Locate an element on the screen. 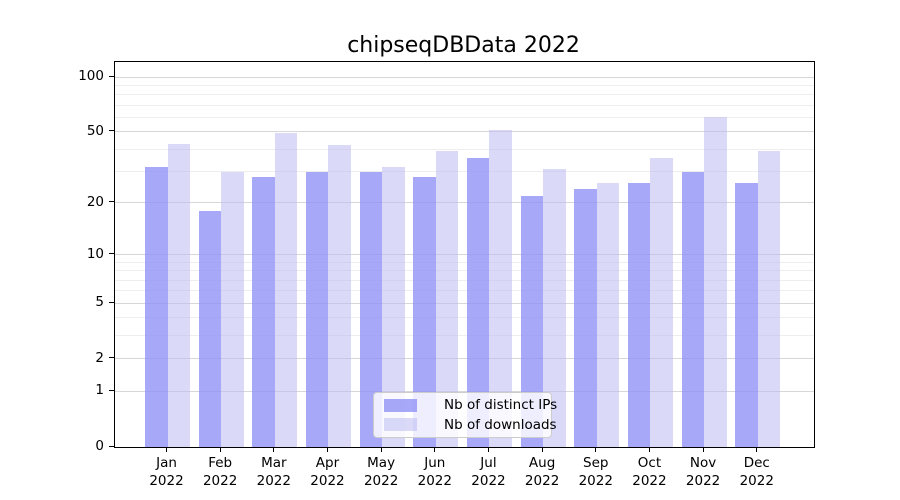 The width and height of the screenshot is (900, 500). bar-ips-apr is located at coordinates (317, 309).